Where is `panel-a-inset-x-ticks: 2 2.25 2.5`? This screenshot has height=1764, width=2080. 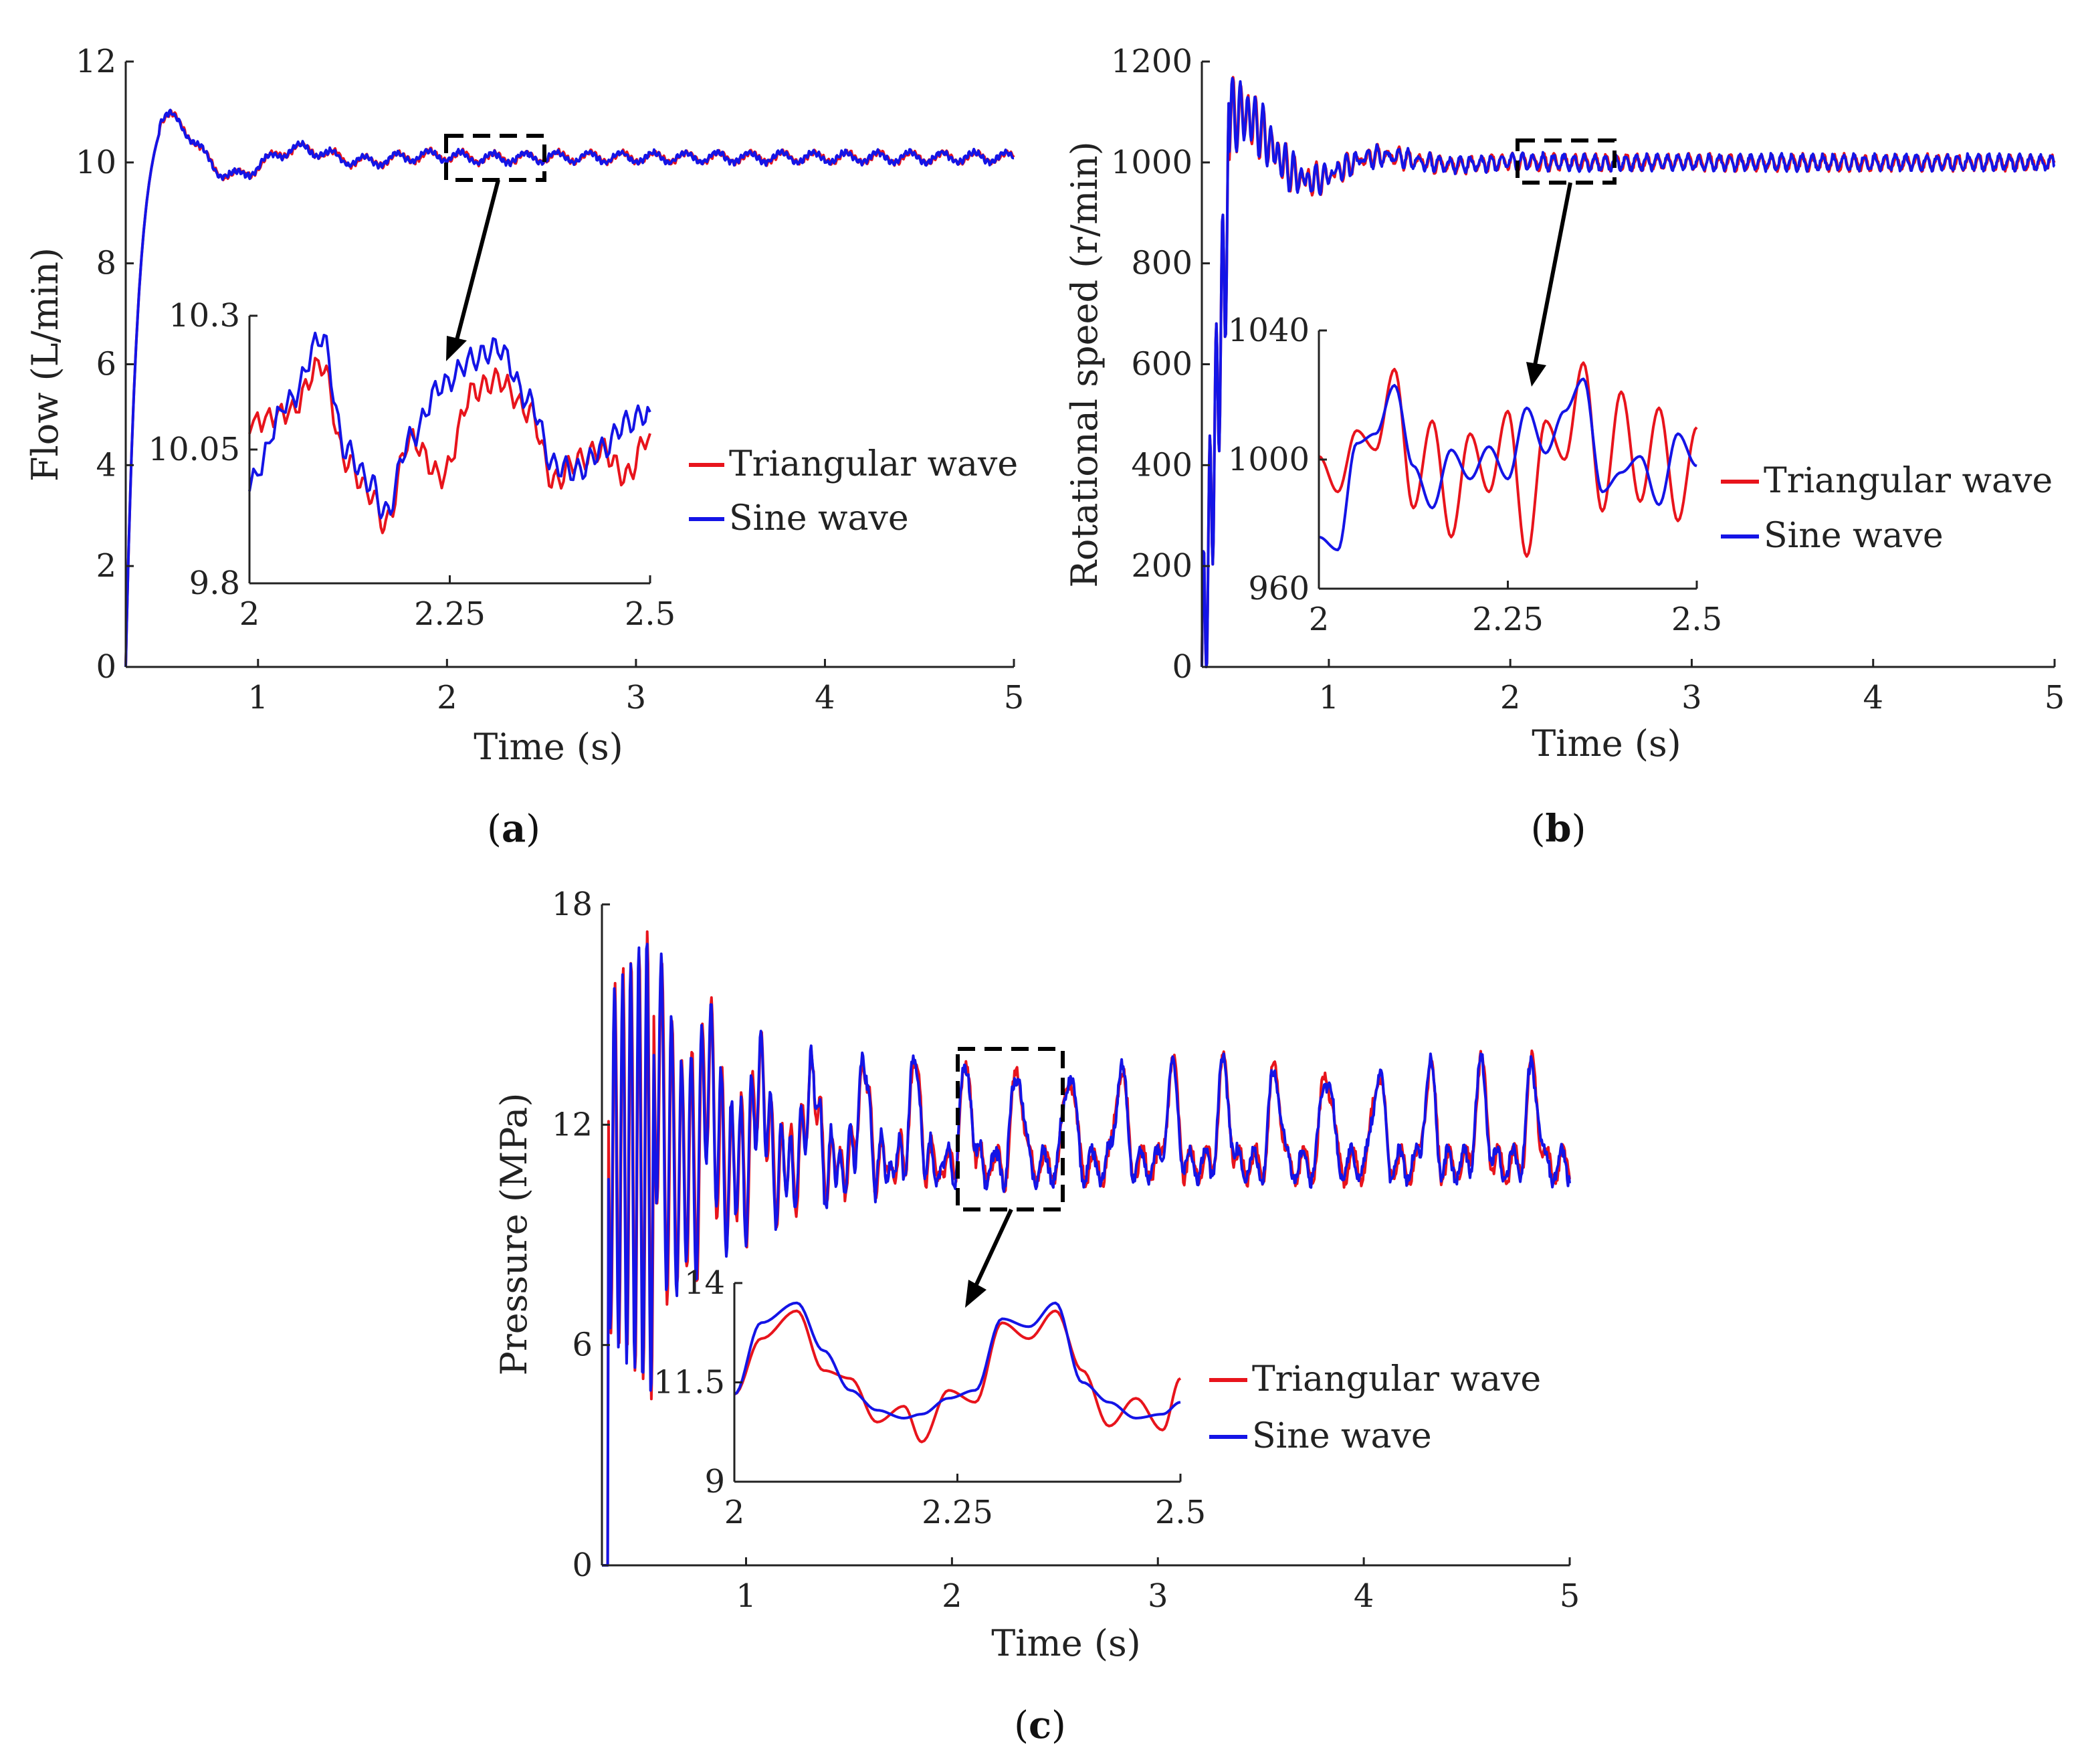
panel-a-inset-x-ticks: 2 2.25 2.5 is located at coordinates (457, 604).